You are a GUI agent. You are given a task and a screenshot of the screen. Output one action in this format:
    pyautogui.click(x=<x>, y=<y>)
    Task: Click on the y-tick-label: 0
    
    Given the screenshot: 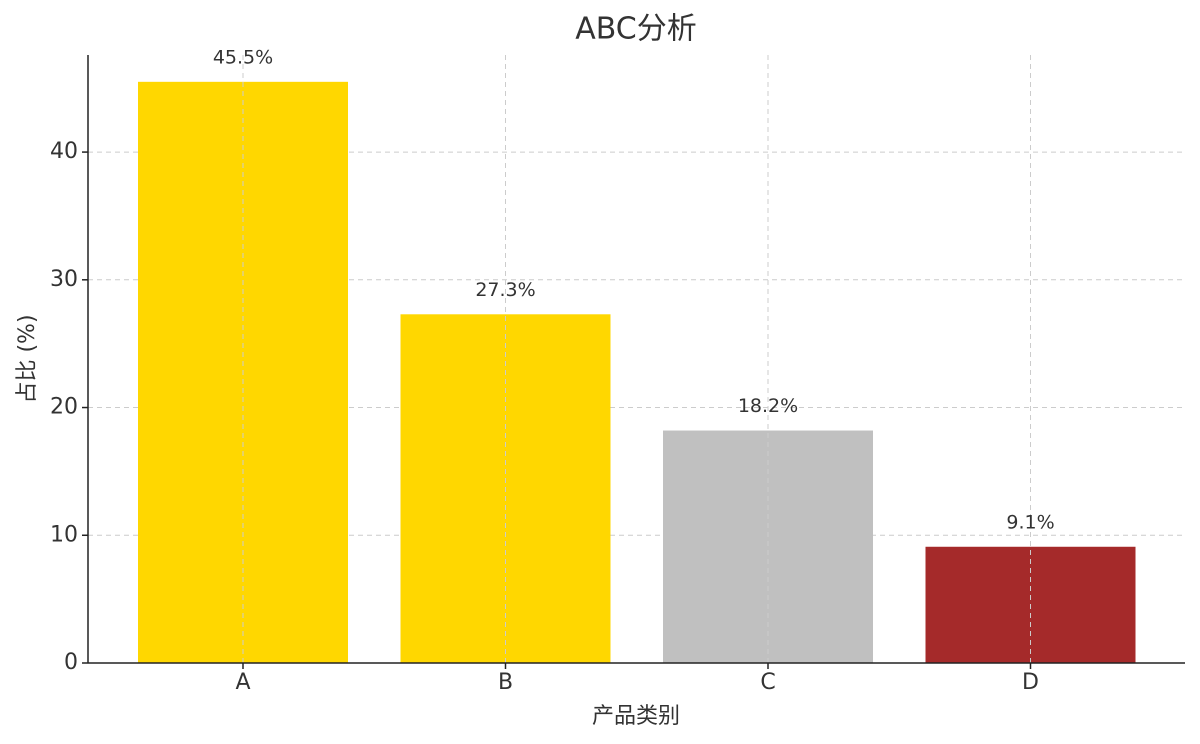 What is the action you would take?
    pyautogui.click(x=71, y=662)
    